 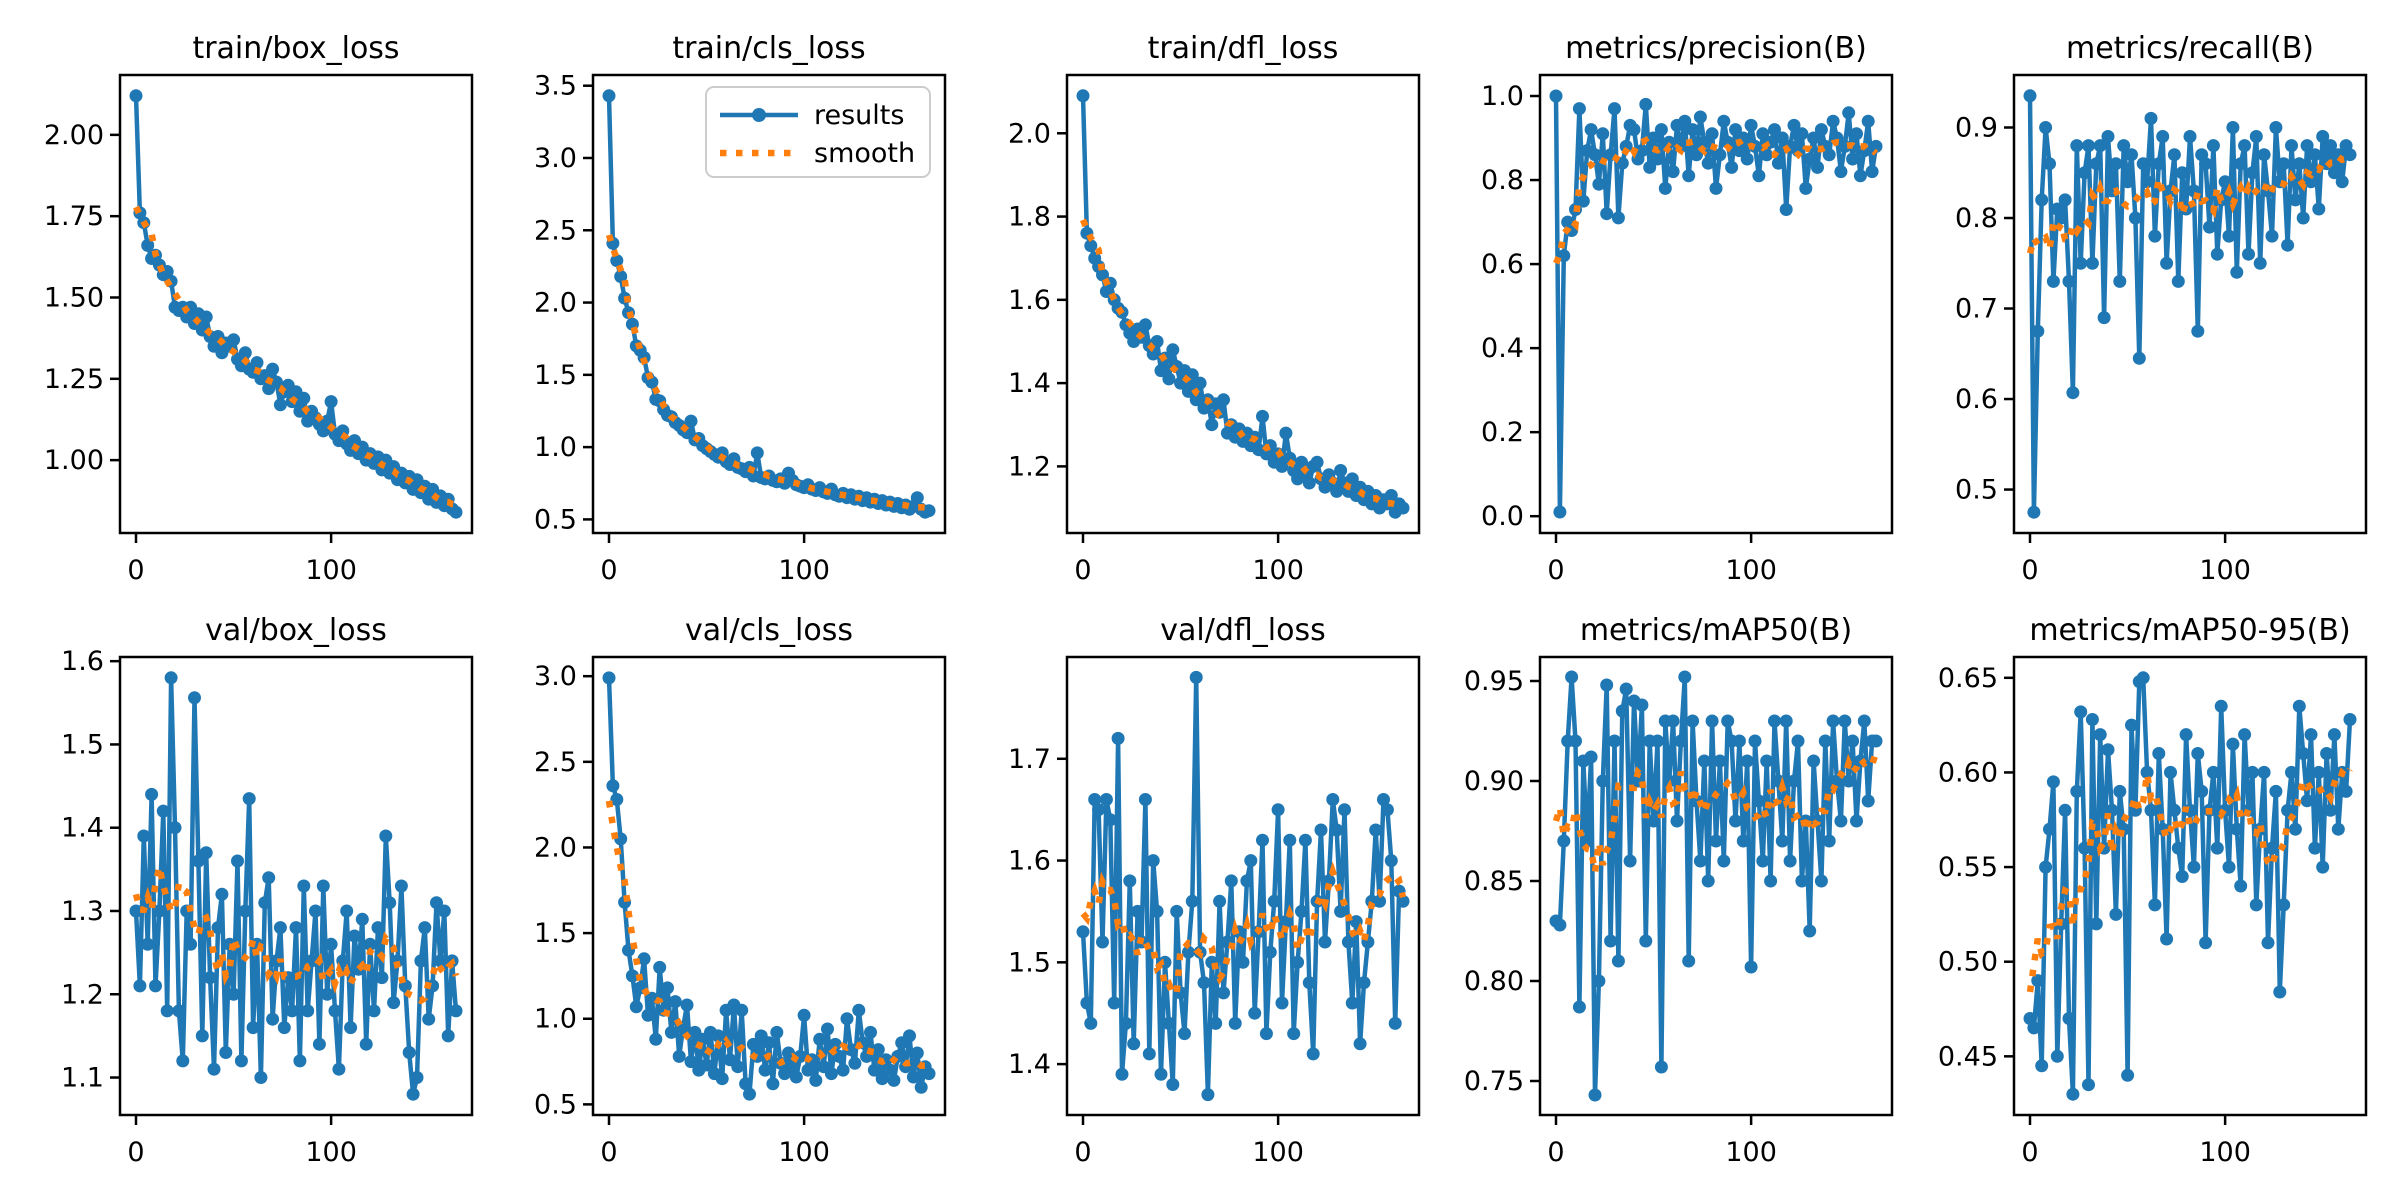 I want to click on y-tick-label: 1.8, so click(x=1029, y=217).